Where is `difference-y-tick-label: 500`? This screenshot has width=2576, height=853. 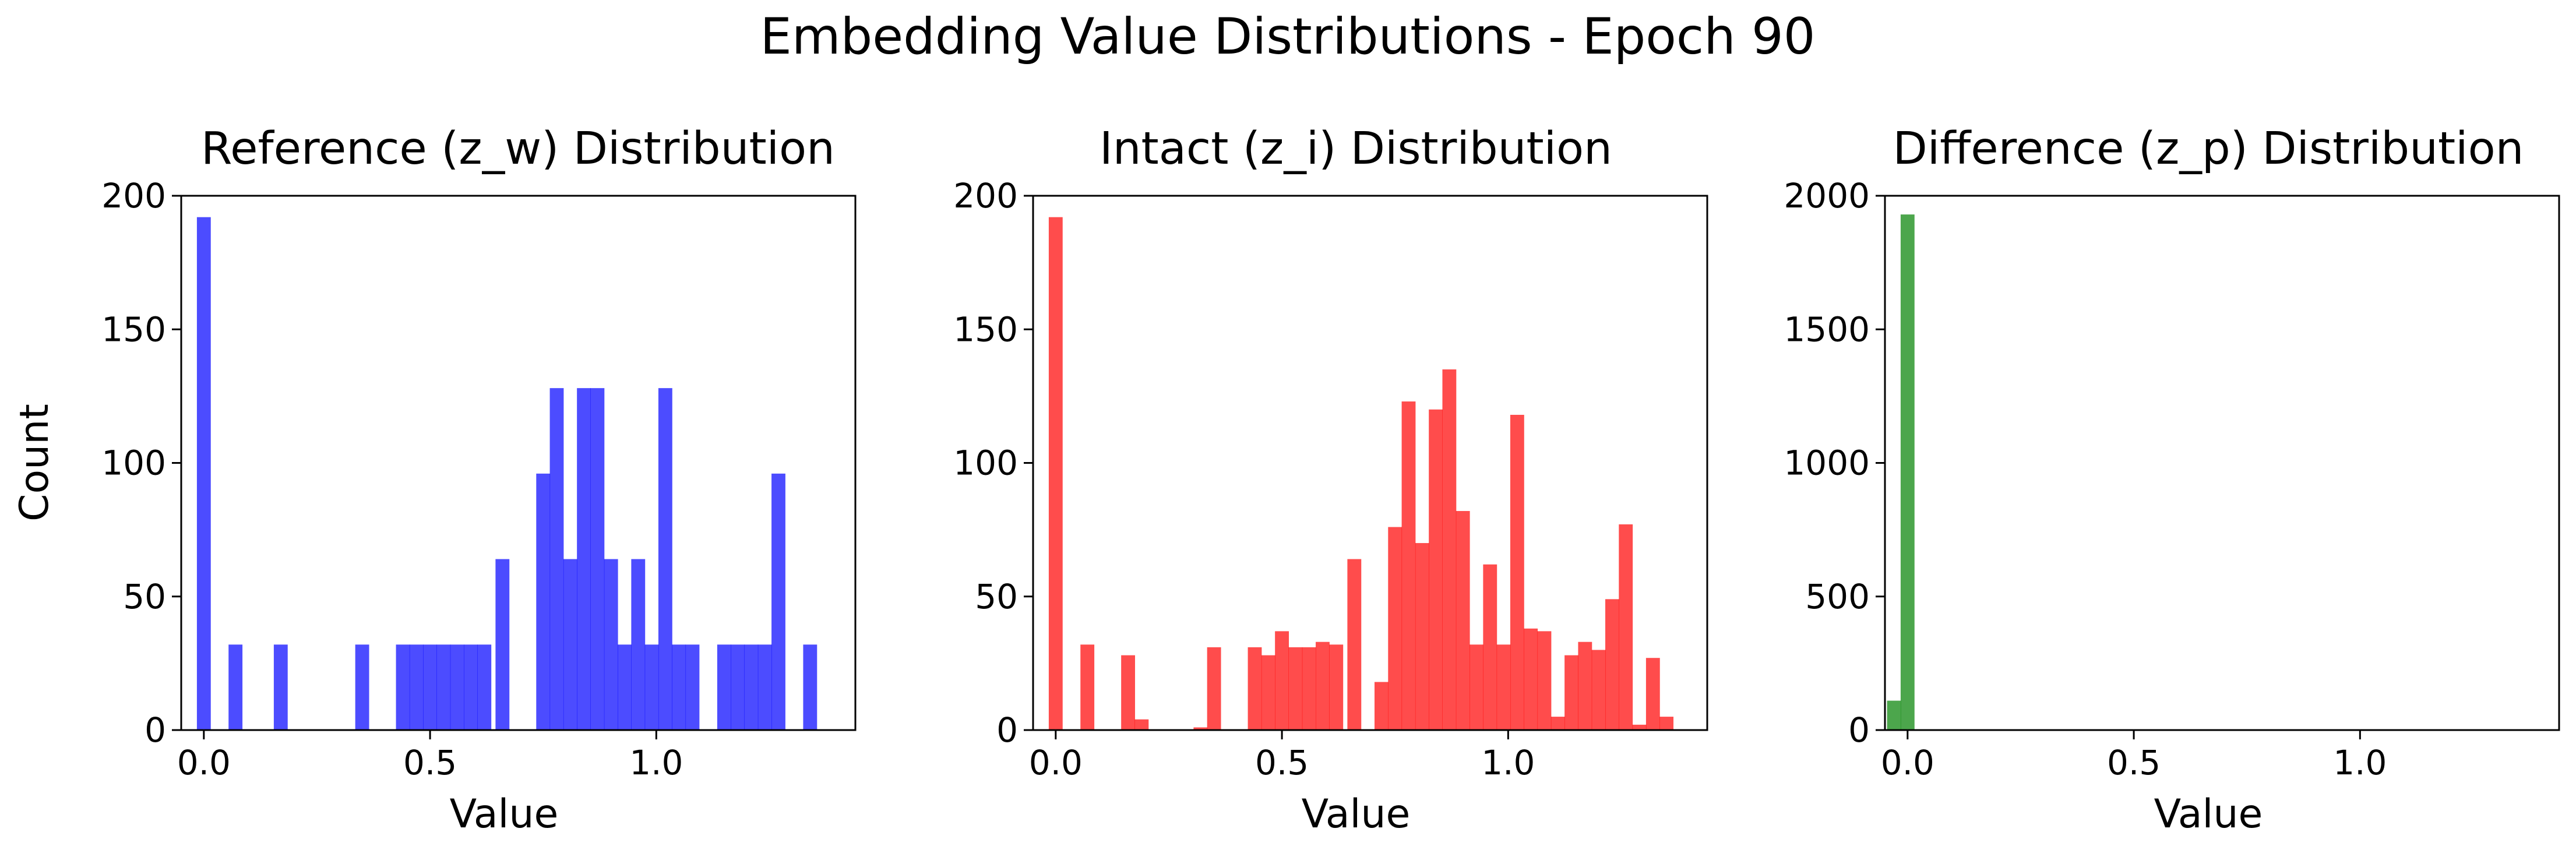 difference-y-tick-label: 500 is located at coordinates (1837, 597).